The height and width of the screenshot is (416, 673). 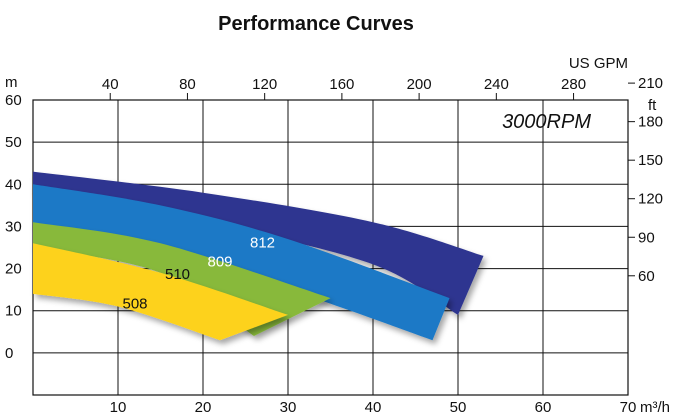 I want to click on bottom-tick-label: 20, so click(x=203, y=407).